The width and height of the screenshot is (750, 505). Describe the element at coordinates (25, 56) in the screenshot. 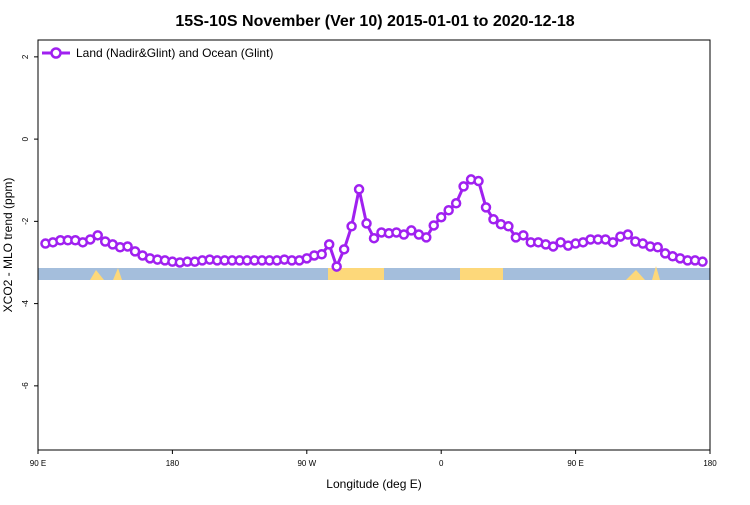

I see `y-tick-label: 2` at that location.